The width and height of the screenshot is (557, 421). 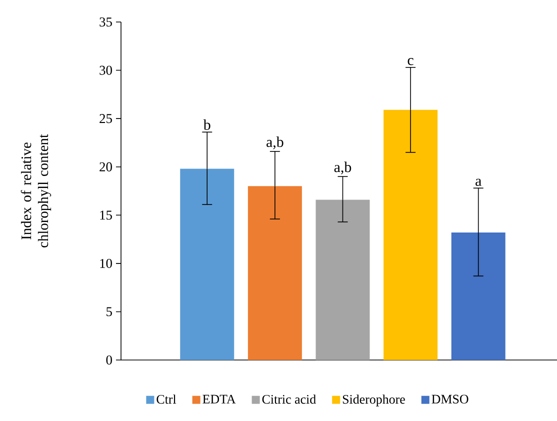 I want to click on y-tick-label: 30, so click(x=106, y=70).